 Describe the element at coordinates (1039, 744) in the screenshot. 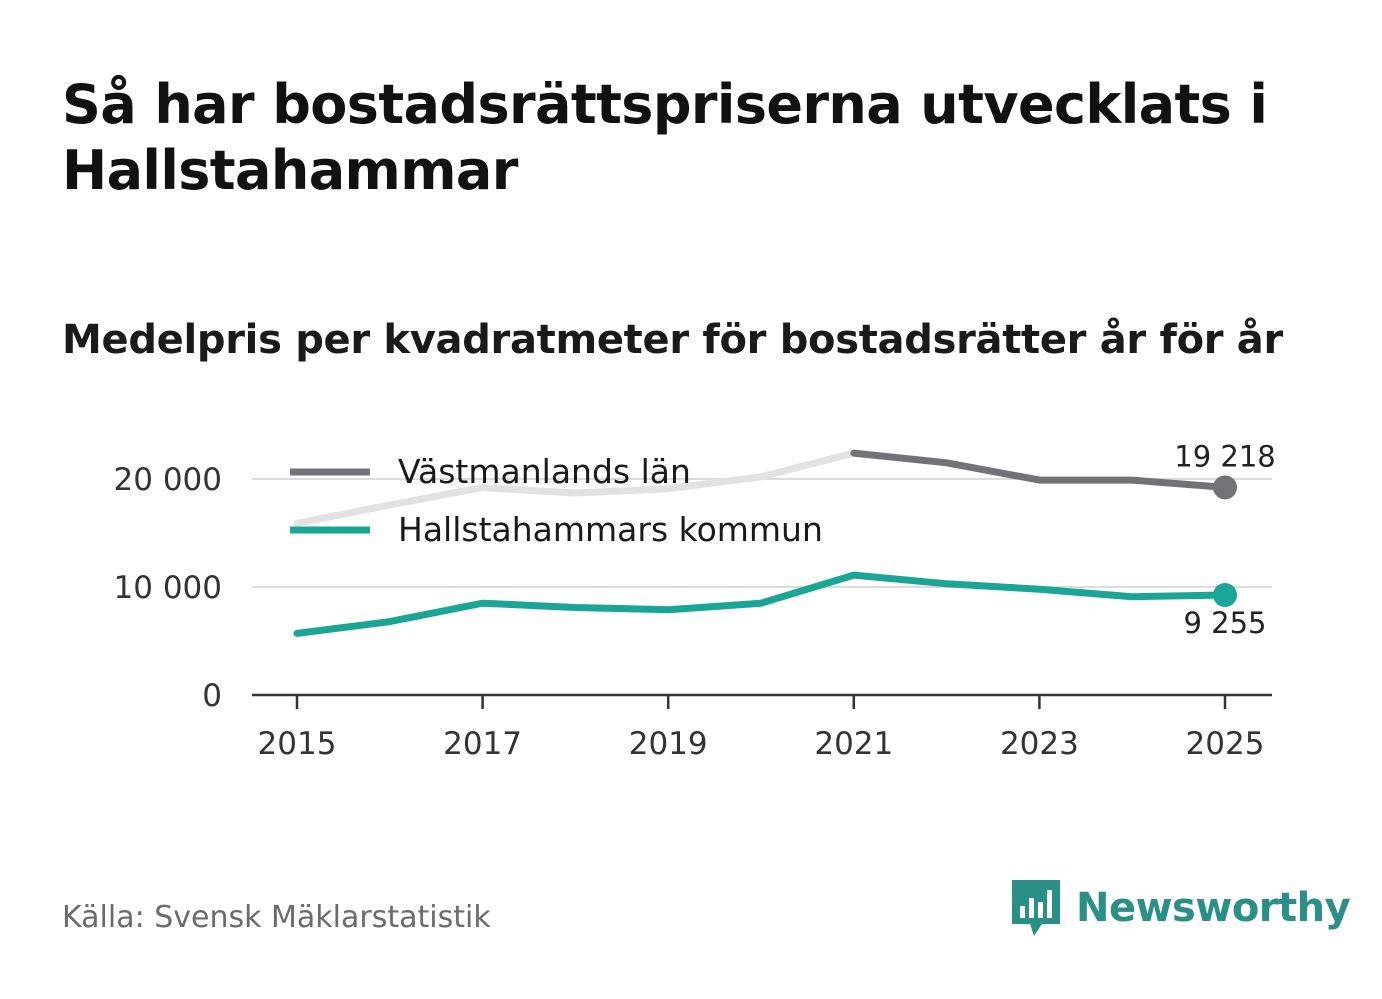

I see `x-tick-label: 2023` at that location.